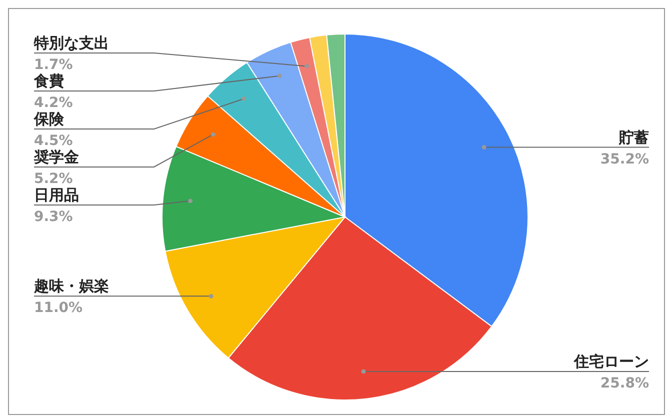 The image size is (669, 417). Describe the element at coordinates (49, 119) in the screenshot. I see `slice-label: 保険` at that location.